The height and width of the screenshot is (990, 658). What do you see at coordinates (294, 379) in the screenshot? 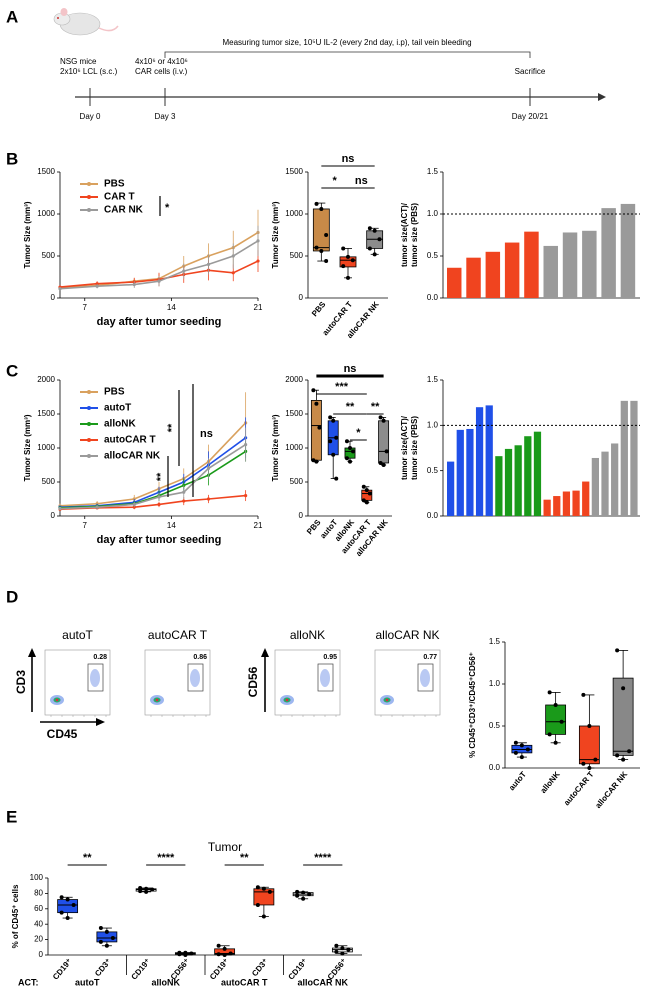
I see `y-tick-label: 2000` at bounding box center [294, 379].